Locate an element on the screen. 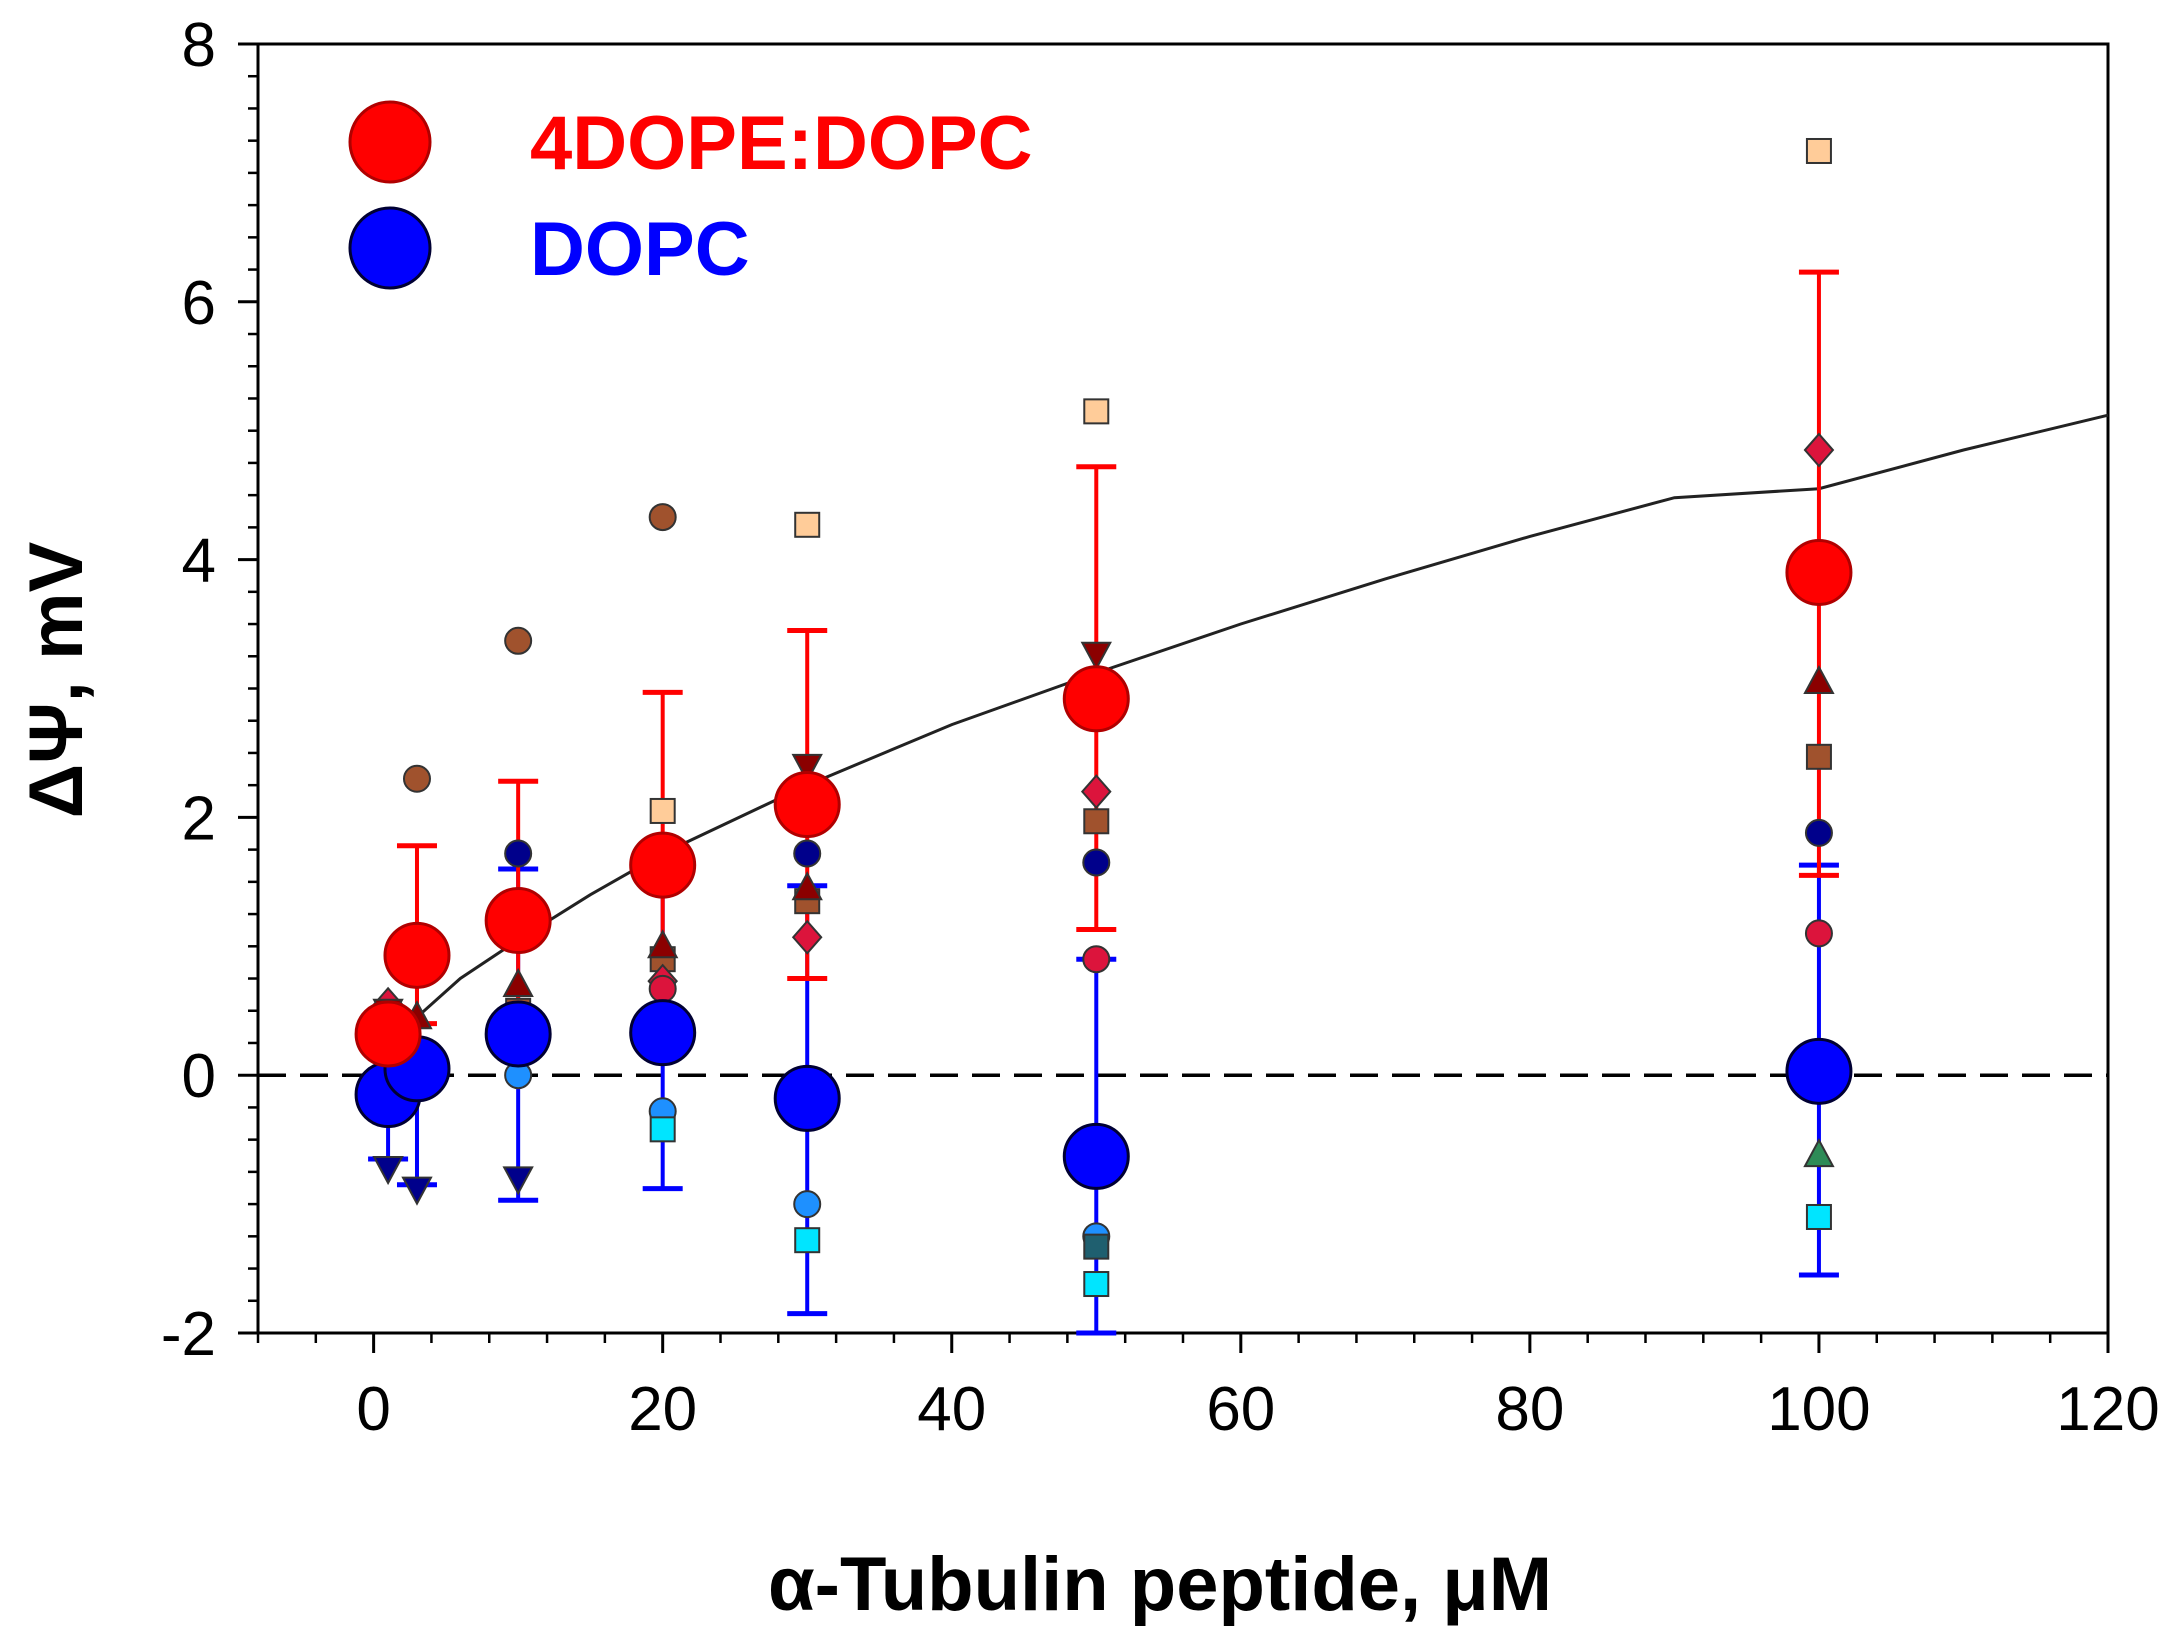  x-tick-label: 40 is located at coordinates (951, 1409).